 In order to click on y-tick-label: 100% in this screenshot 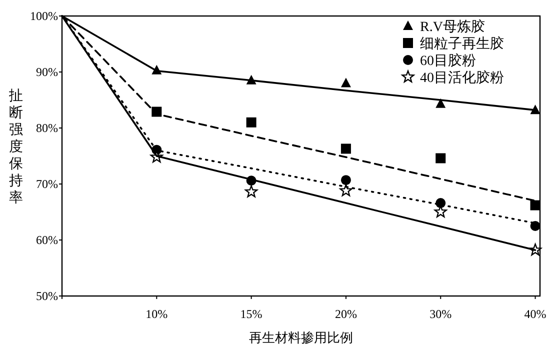, I will do `click(44, 16)`.